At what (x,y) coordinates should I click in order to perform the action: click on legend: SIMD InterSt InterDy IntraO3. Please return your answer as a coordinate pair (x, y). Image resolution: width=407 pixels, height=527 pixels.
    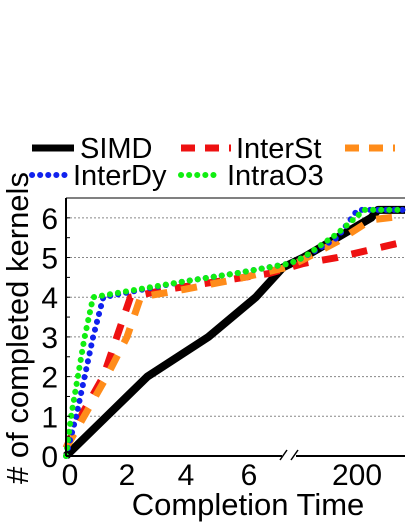
    Looking at the image, I should click on (212, 162).